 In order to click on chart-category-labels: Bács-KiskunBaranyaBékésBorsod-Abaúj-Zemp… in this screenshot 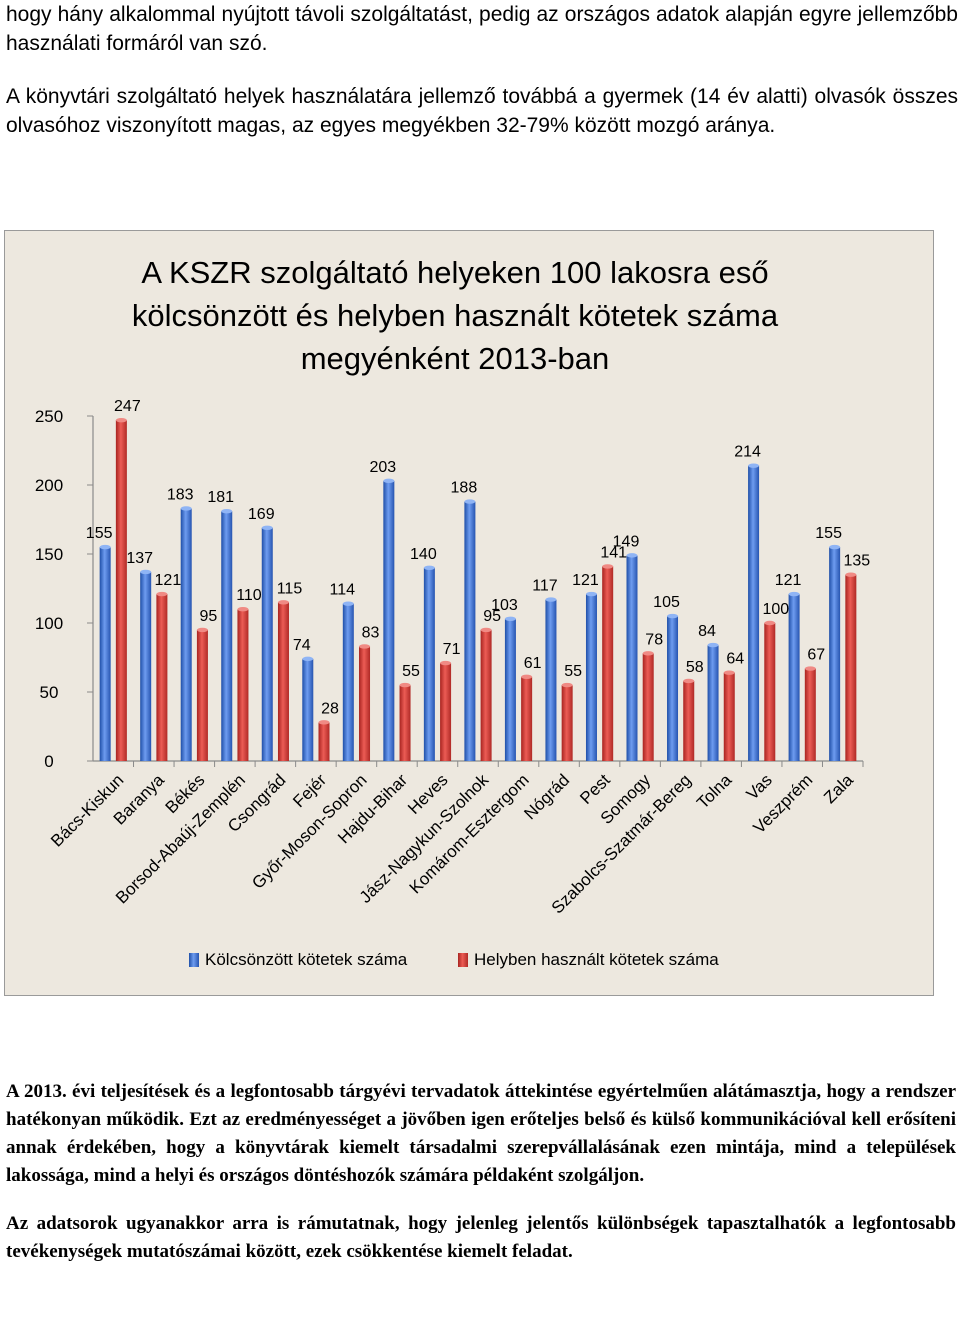, I will do `click(452, 843)`.